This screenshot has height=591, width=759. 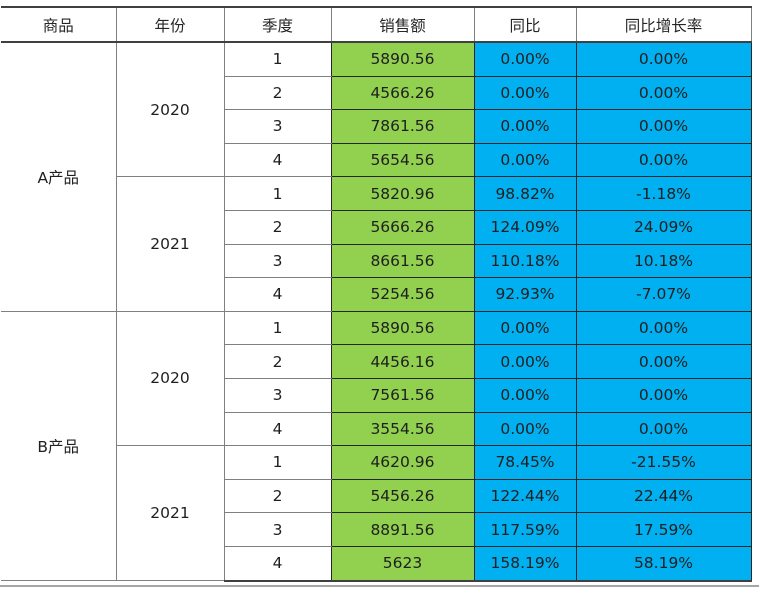 I want to click on yoy-cell: 92.93%, so click(x=525, y=294).